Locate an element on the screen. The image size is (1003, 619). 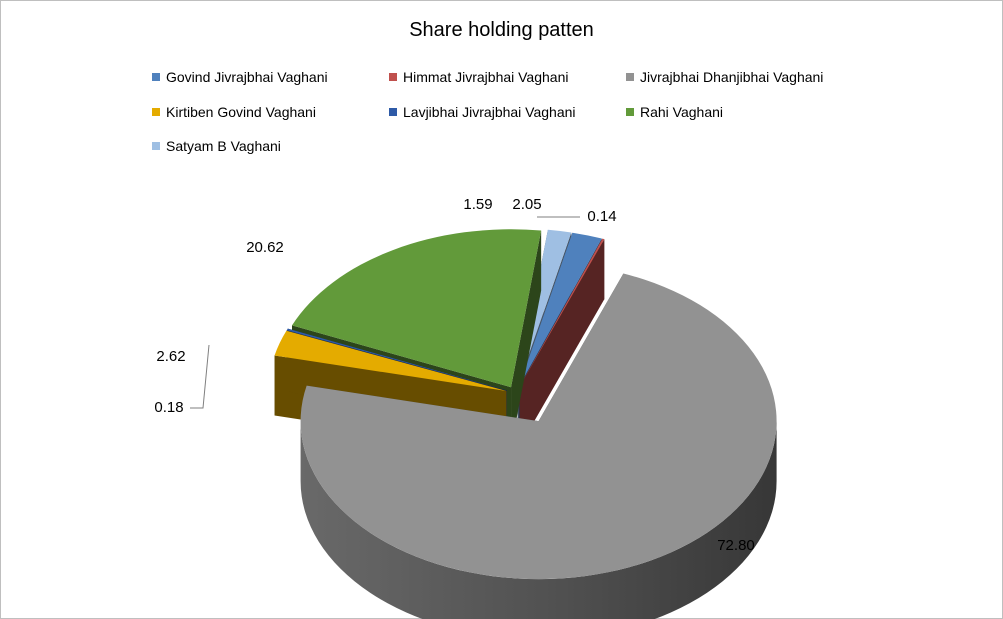
legend-item: Satyam B Vaghani is located at coordinates (216, 147).